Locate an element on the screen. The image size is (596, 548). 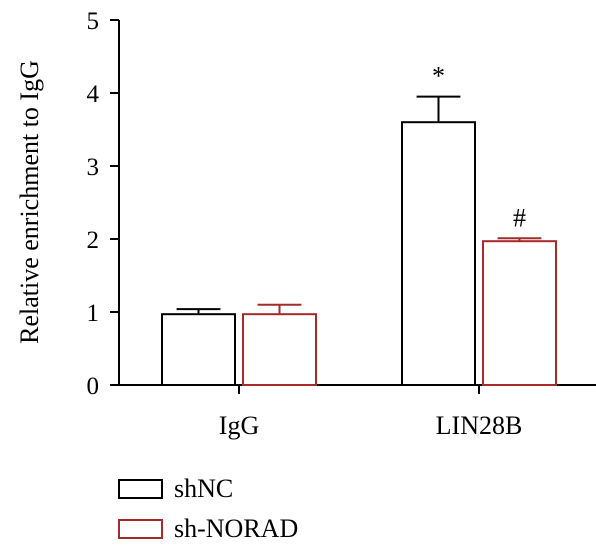
x-tick-label: LIN28B is located at coordinates (479, 425).